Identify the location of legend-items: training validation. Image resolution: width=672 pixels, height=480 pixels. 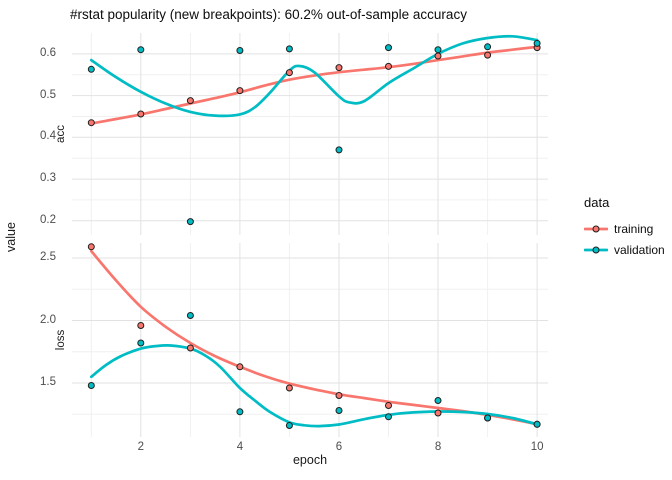
(624, 239).